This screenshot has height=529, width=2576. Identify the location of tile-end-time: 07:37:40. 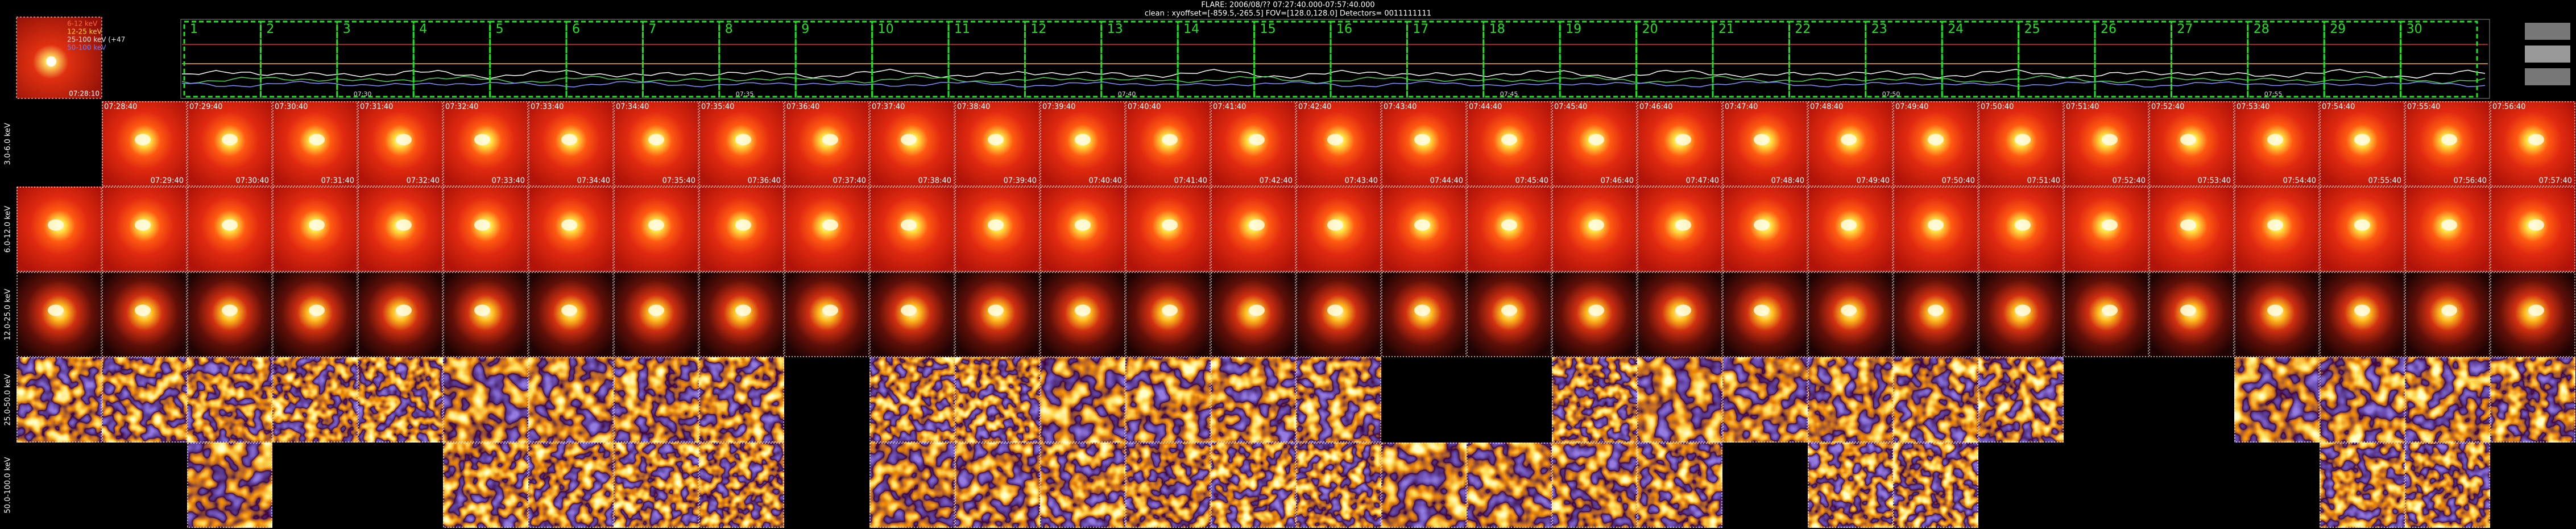
(849, 181).